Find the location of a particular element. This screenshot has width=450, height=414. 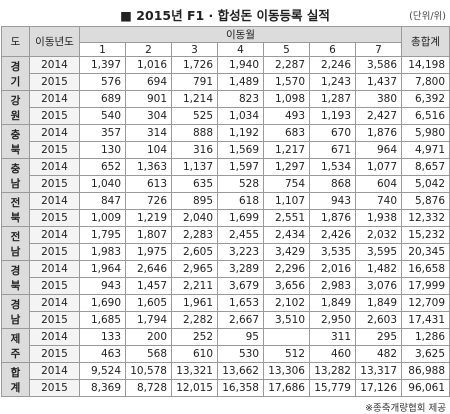

value-cell: 791 is located at coordinates (194, 82).